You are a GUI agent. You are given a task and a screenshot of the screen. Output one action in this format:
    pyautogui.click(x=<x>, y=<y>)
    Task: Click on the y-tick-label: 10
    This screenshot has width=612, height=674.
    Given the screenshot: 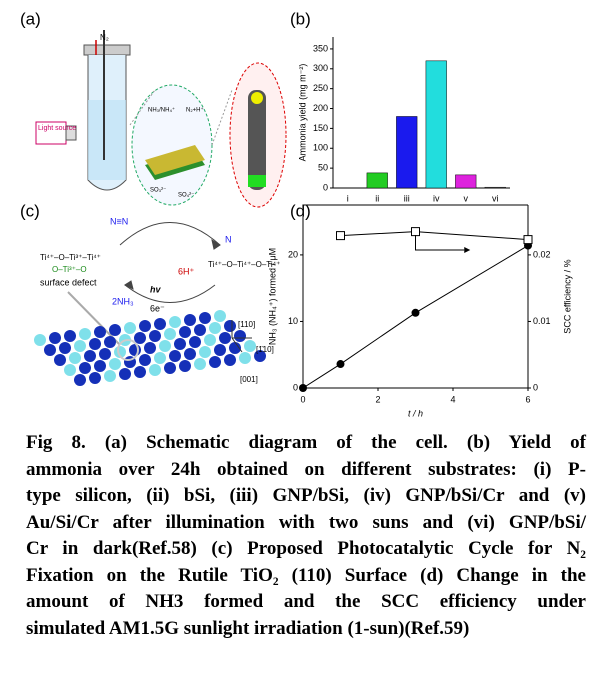 What is the action you would take?
    pyautogui.click(x=293, y=321)
    